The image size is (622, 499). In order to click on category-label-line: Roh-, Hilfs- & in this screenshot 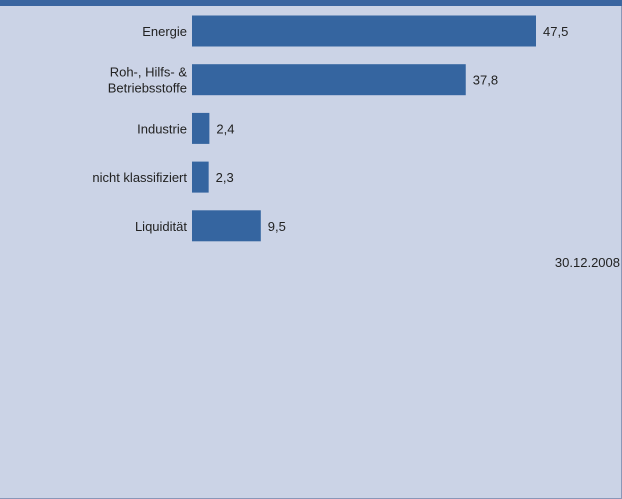, I will do `click(149, 72)`.